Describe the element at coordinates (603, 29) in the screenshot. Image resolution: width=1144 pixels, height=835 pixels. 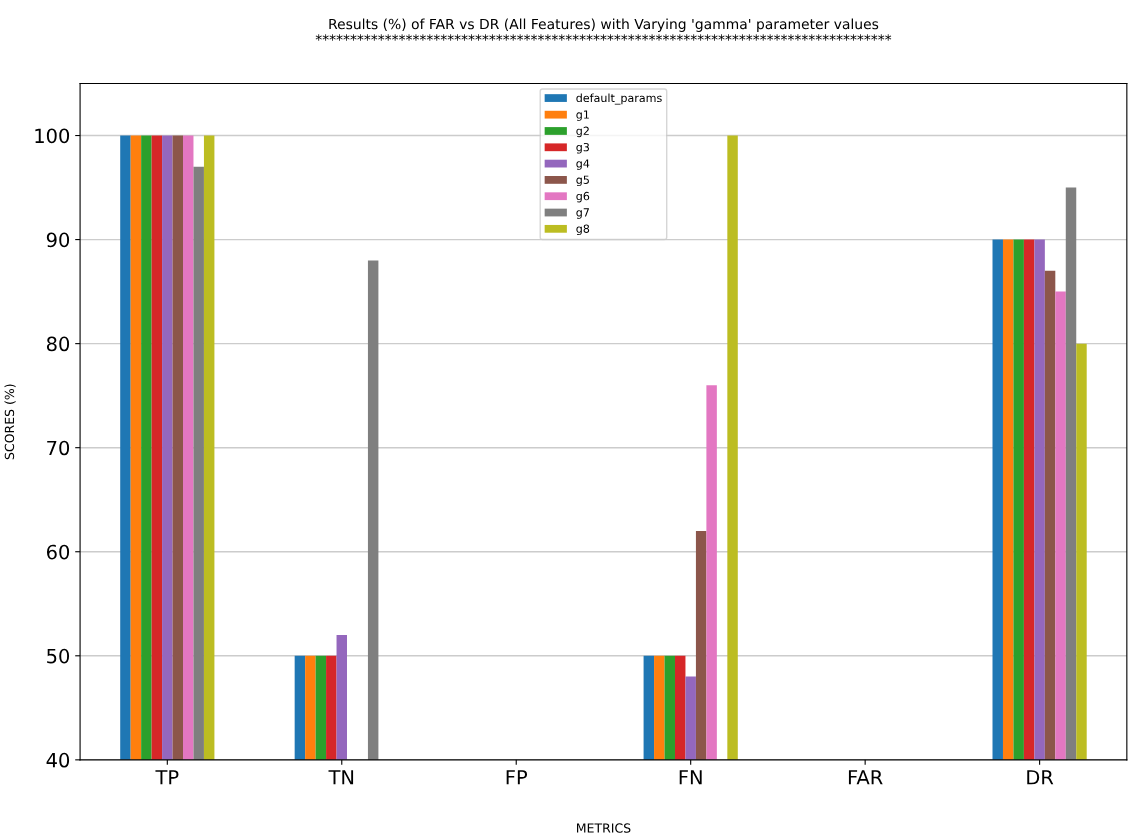
I see `chart-title: Results (%) of FAR vs DR (All Features) with Varying 'gamma' parameter values ***********************************************************************************` at that location.